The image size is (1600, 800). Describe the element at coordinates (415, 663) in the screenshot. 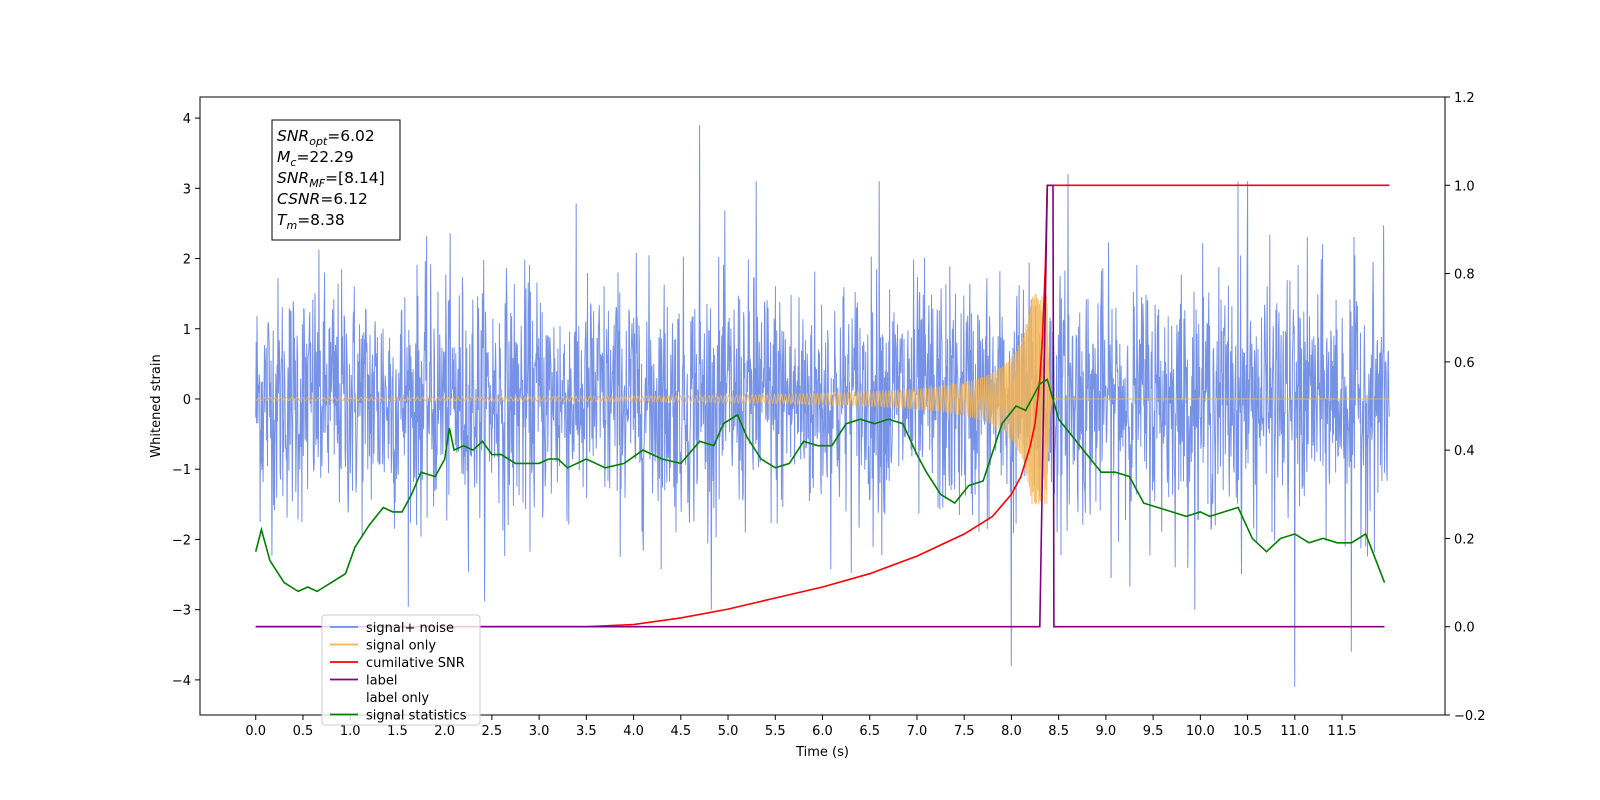

I see `legend-label: cumilative SNR` at that location.